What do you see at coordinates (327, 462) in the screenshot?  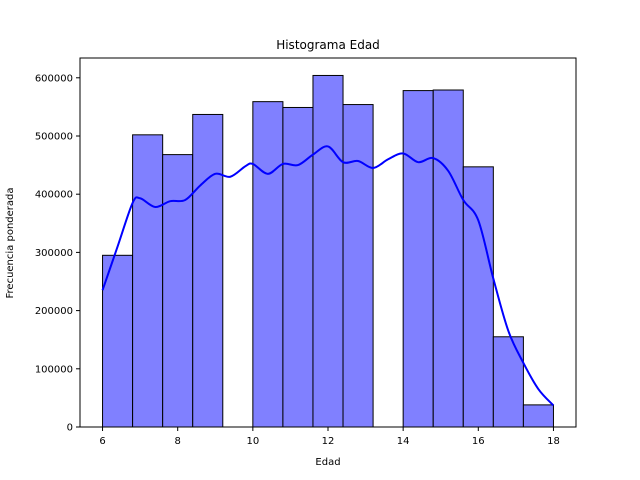 I see `x-axis-label: Edad` at bounding box center [327, 462].